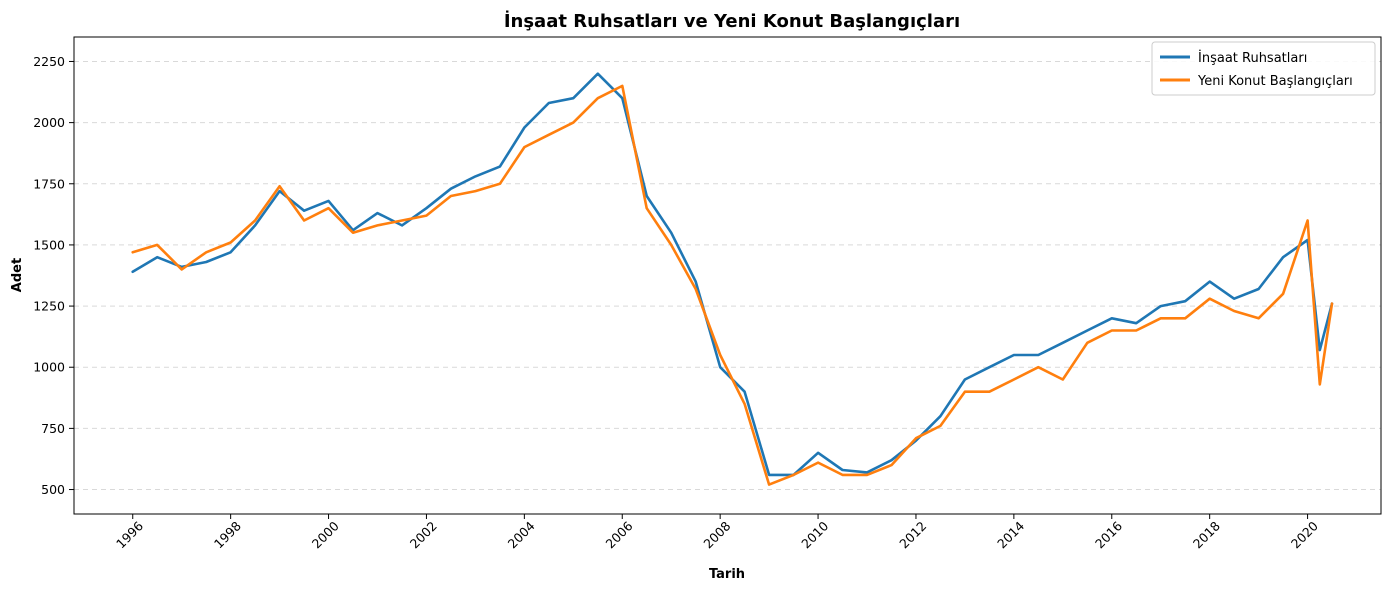 The image size is (1389, 589). Describe the element at coordinates (423, 534) in the screenshot. I see `x-tick-label: 2002` at that location.